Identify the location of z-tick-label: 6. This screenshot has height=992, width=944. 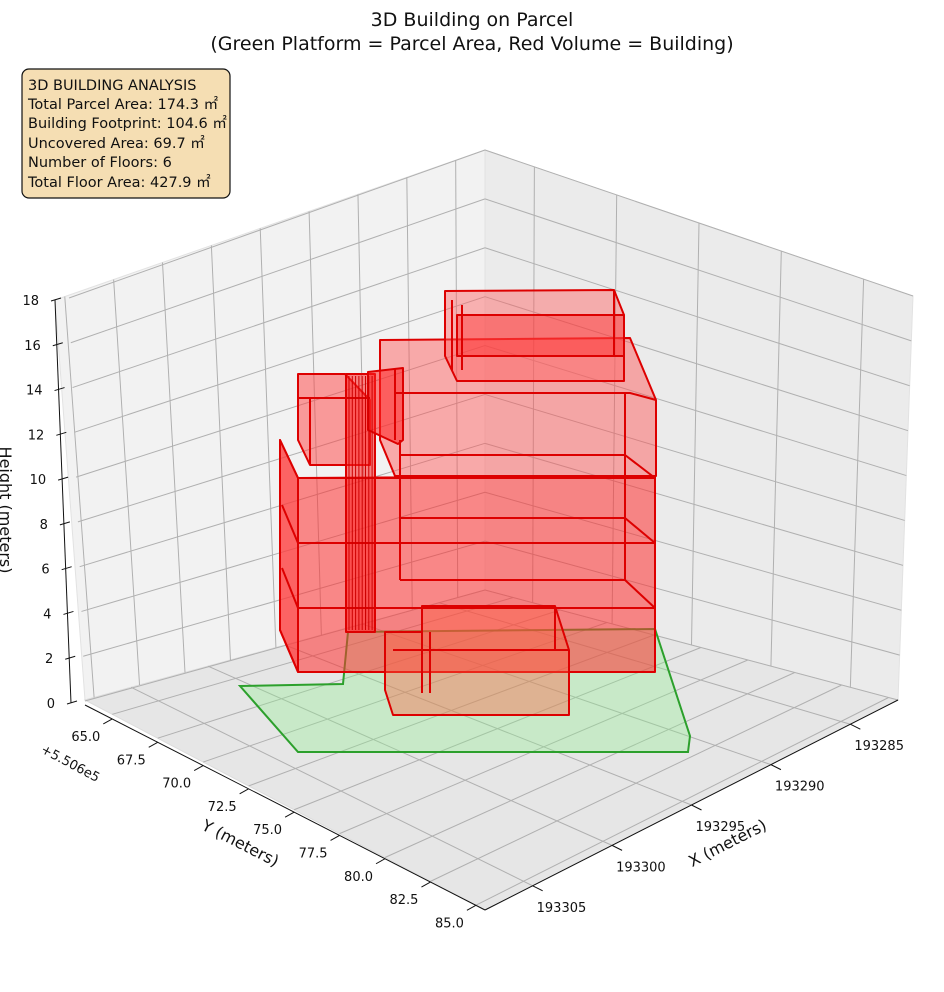
(45, 570).